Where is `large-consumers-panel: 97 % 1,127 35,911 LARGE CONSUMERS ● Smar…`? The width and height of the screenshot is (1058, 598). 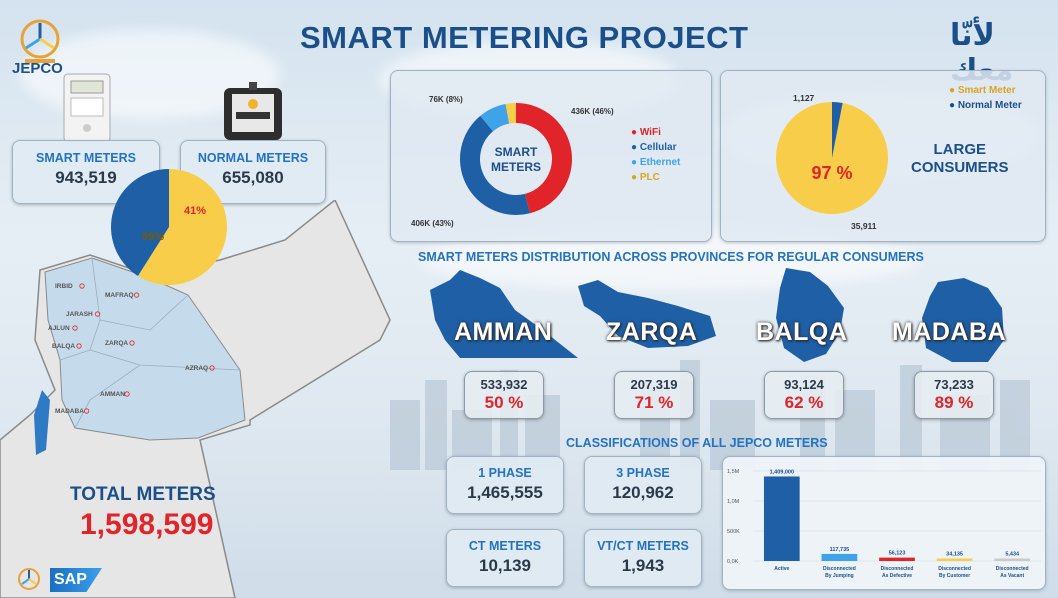
large-consumers-panel: 97 % 1,127 35,911 LARGE CONSUMERS ● Smar… is located at coordinates (883, 156).